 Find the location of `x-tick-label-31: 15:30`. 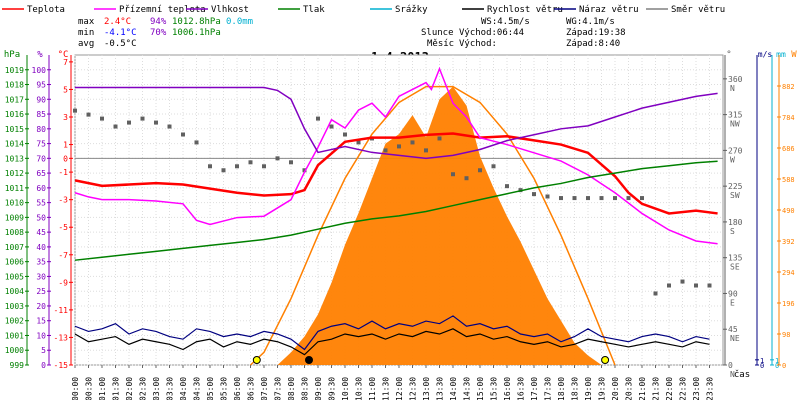

x-tick-label-31: 15:30 is located at coordinates (494, 388).